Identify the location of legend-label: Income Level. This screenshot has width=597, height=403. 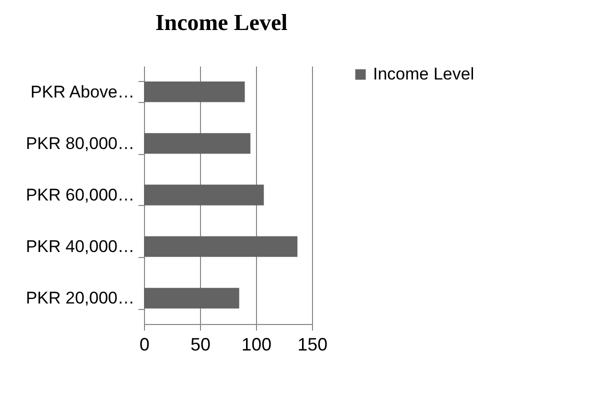
(423, 74).